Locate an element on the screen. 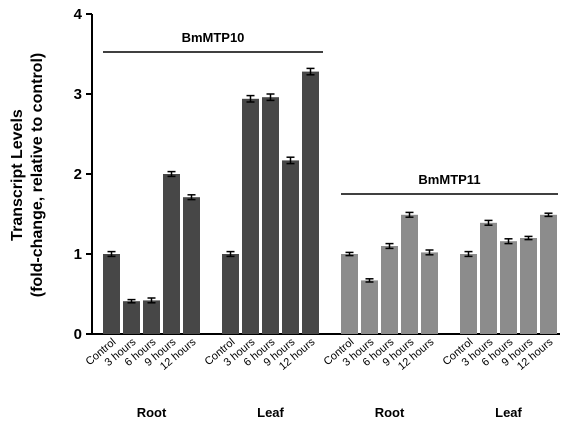  y-tick-label: 0 is located at coordinates (78, 334).